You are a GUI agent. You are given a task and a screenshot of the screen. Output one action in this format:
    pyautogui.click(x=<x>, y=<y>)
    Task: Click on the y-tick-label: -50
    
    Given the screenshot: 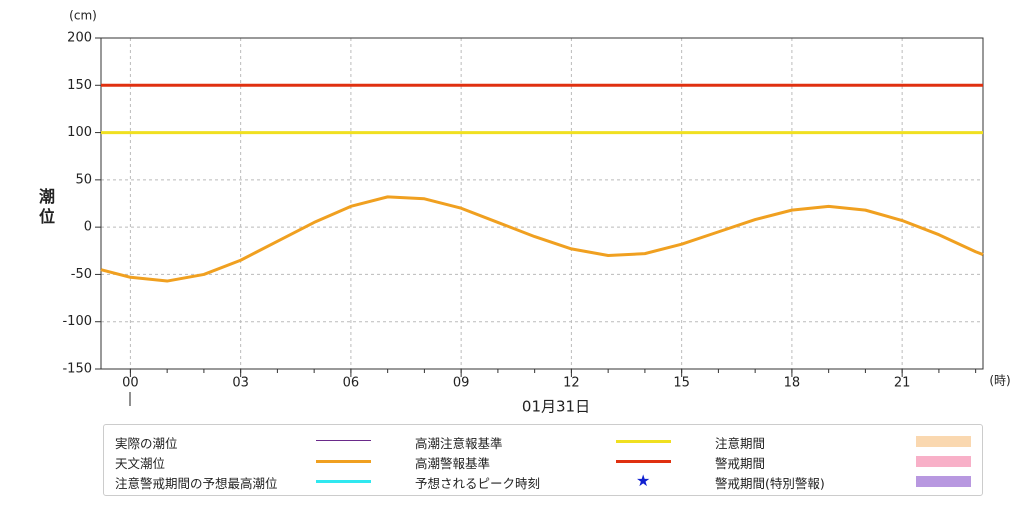 What is the action you would take?
    pyautogui.click(x=81, y=274)
    